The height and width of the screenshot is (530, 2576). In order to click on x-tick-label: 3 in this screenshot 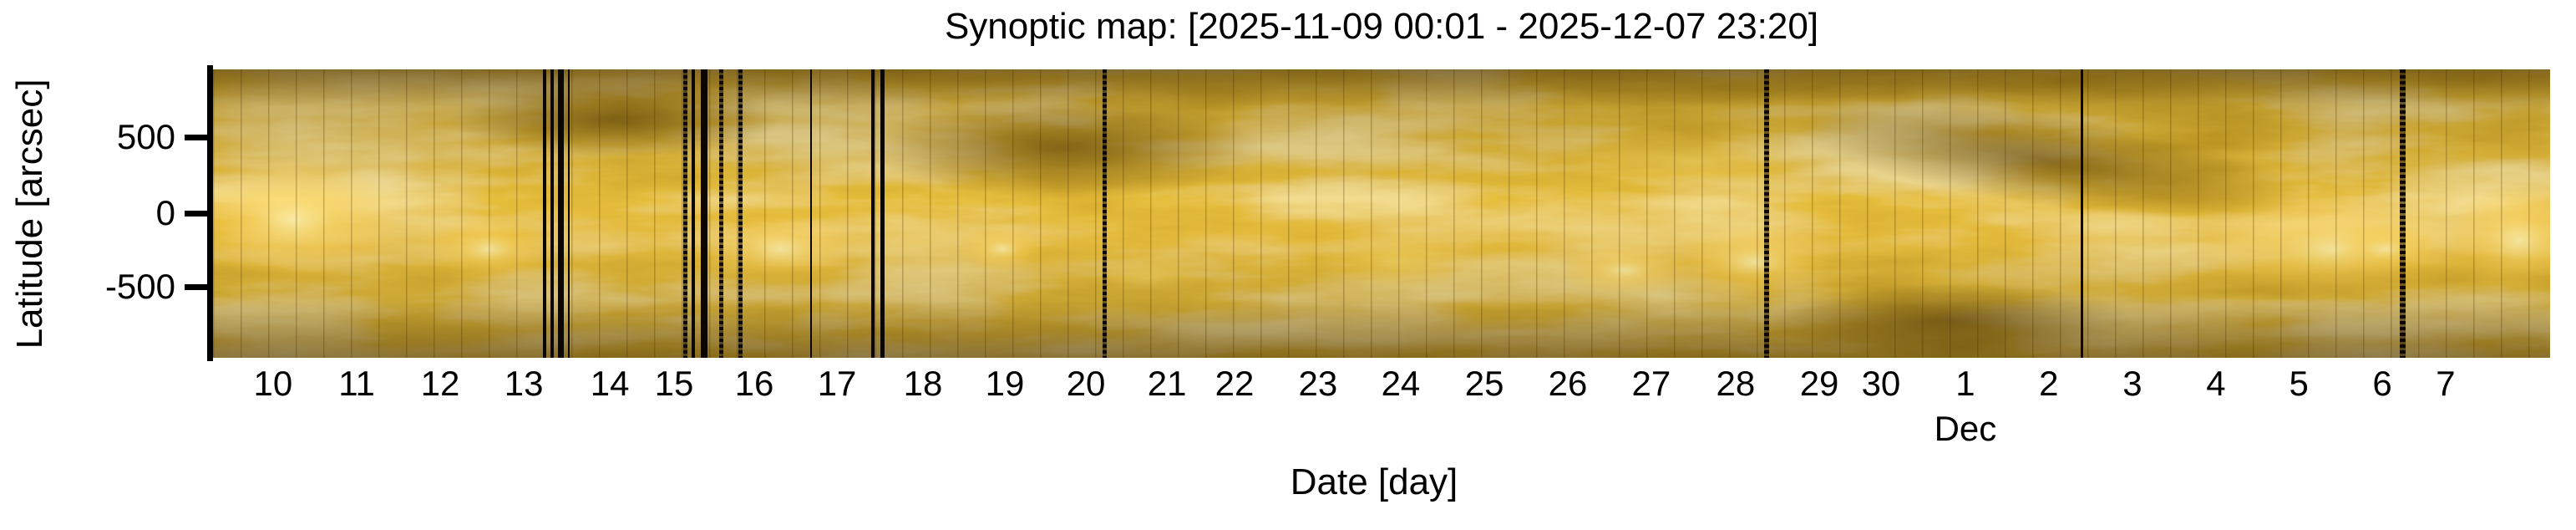, I will do `click(2132, 383)`.